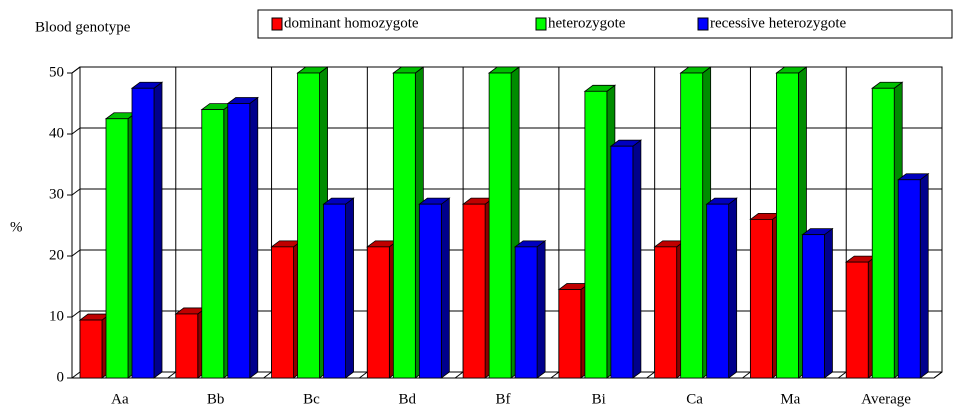 Image resolution: width=962 pixels, height=416 pixels. I want to click on y-tick-label: 40, so click(56, 133).